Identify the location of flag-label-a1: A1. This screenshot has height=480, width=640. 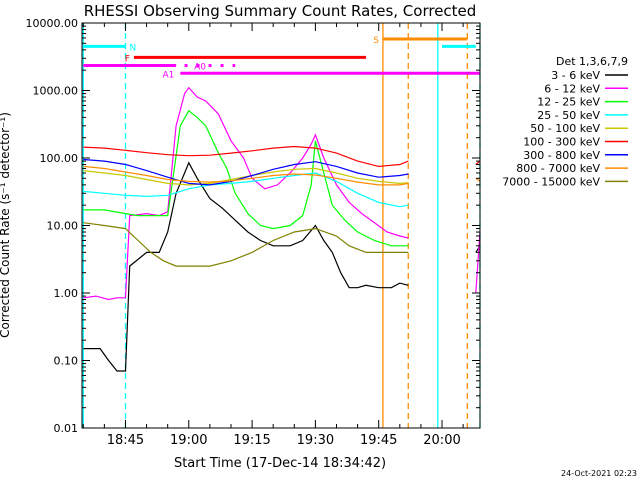
(168, 75).